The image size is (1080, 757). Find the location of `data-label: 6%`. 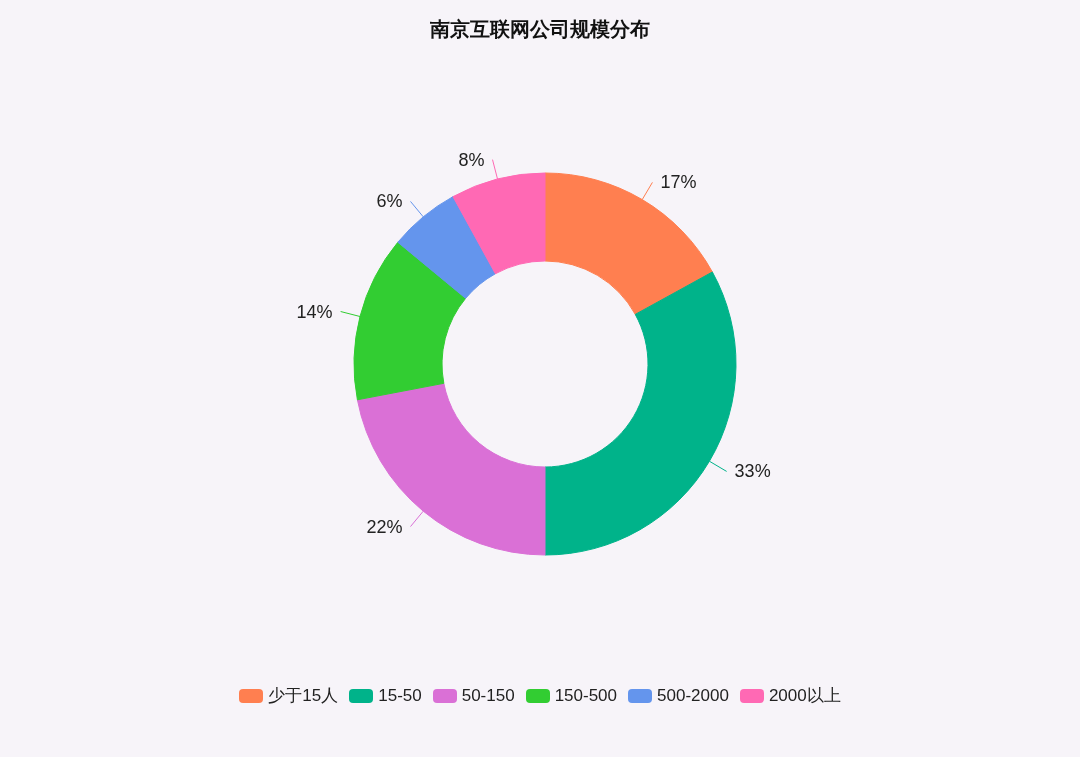

data-label: 6% is located at coordinates (389, 201).